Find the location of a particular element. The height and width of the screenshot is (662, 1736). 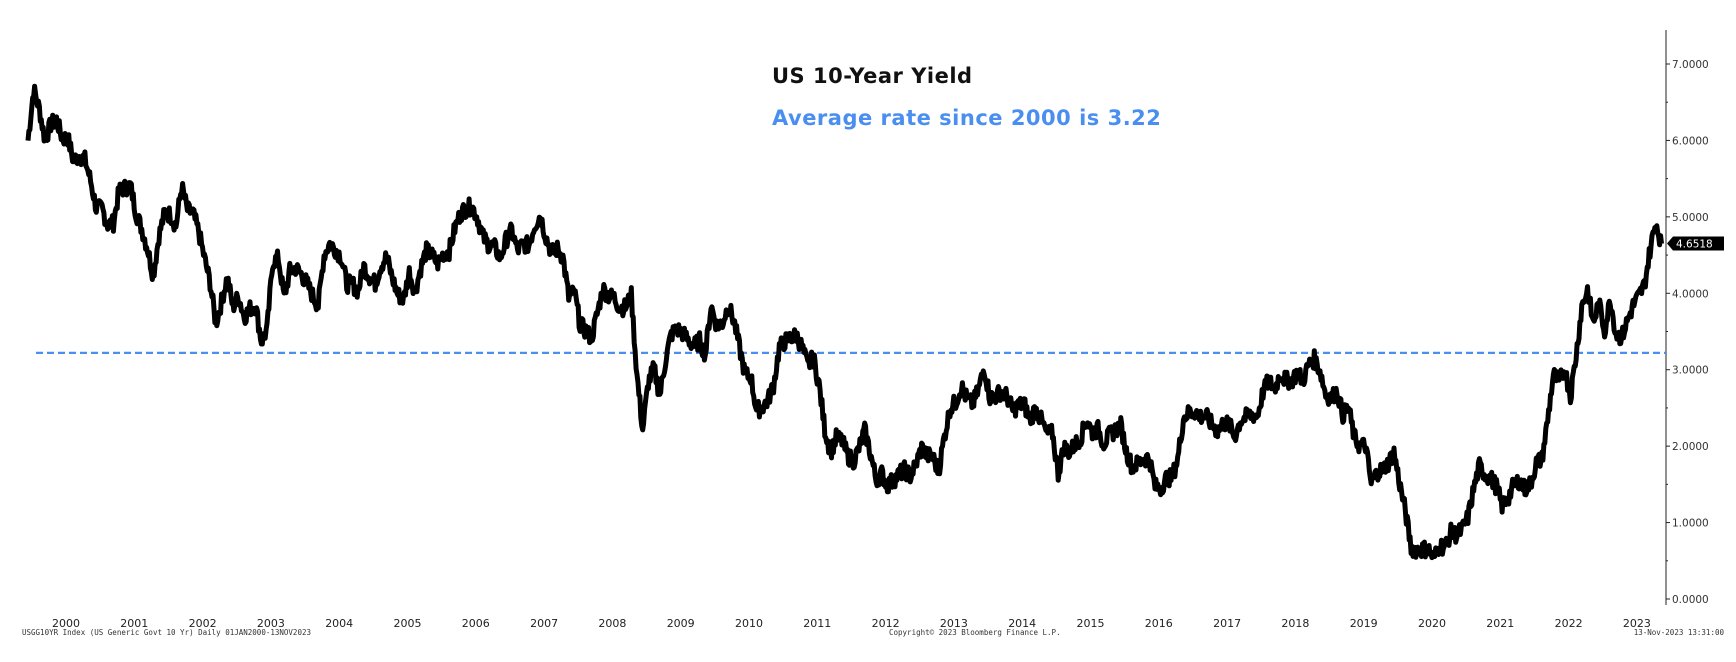

y-tick-label: 2.0000 is located at coordinates (1690, 447).